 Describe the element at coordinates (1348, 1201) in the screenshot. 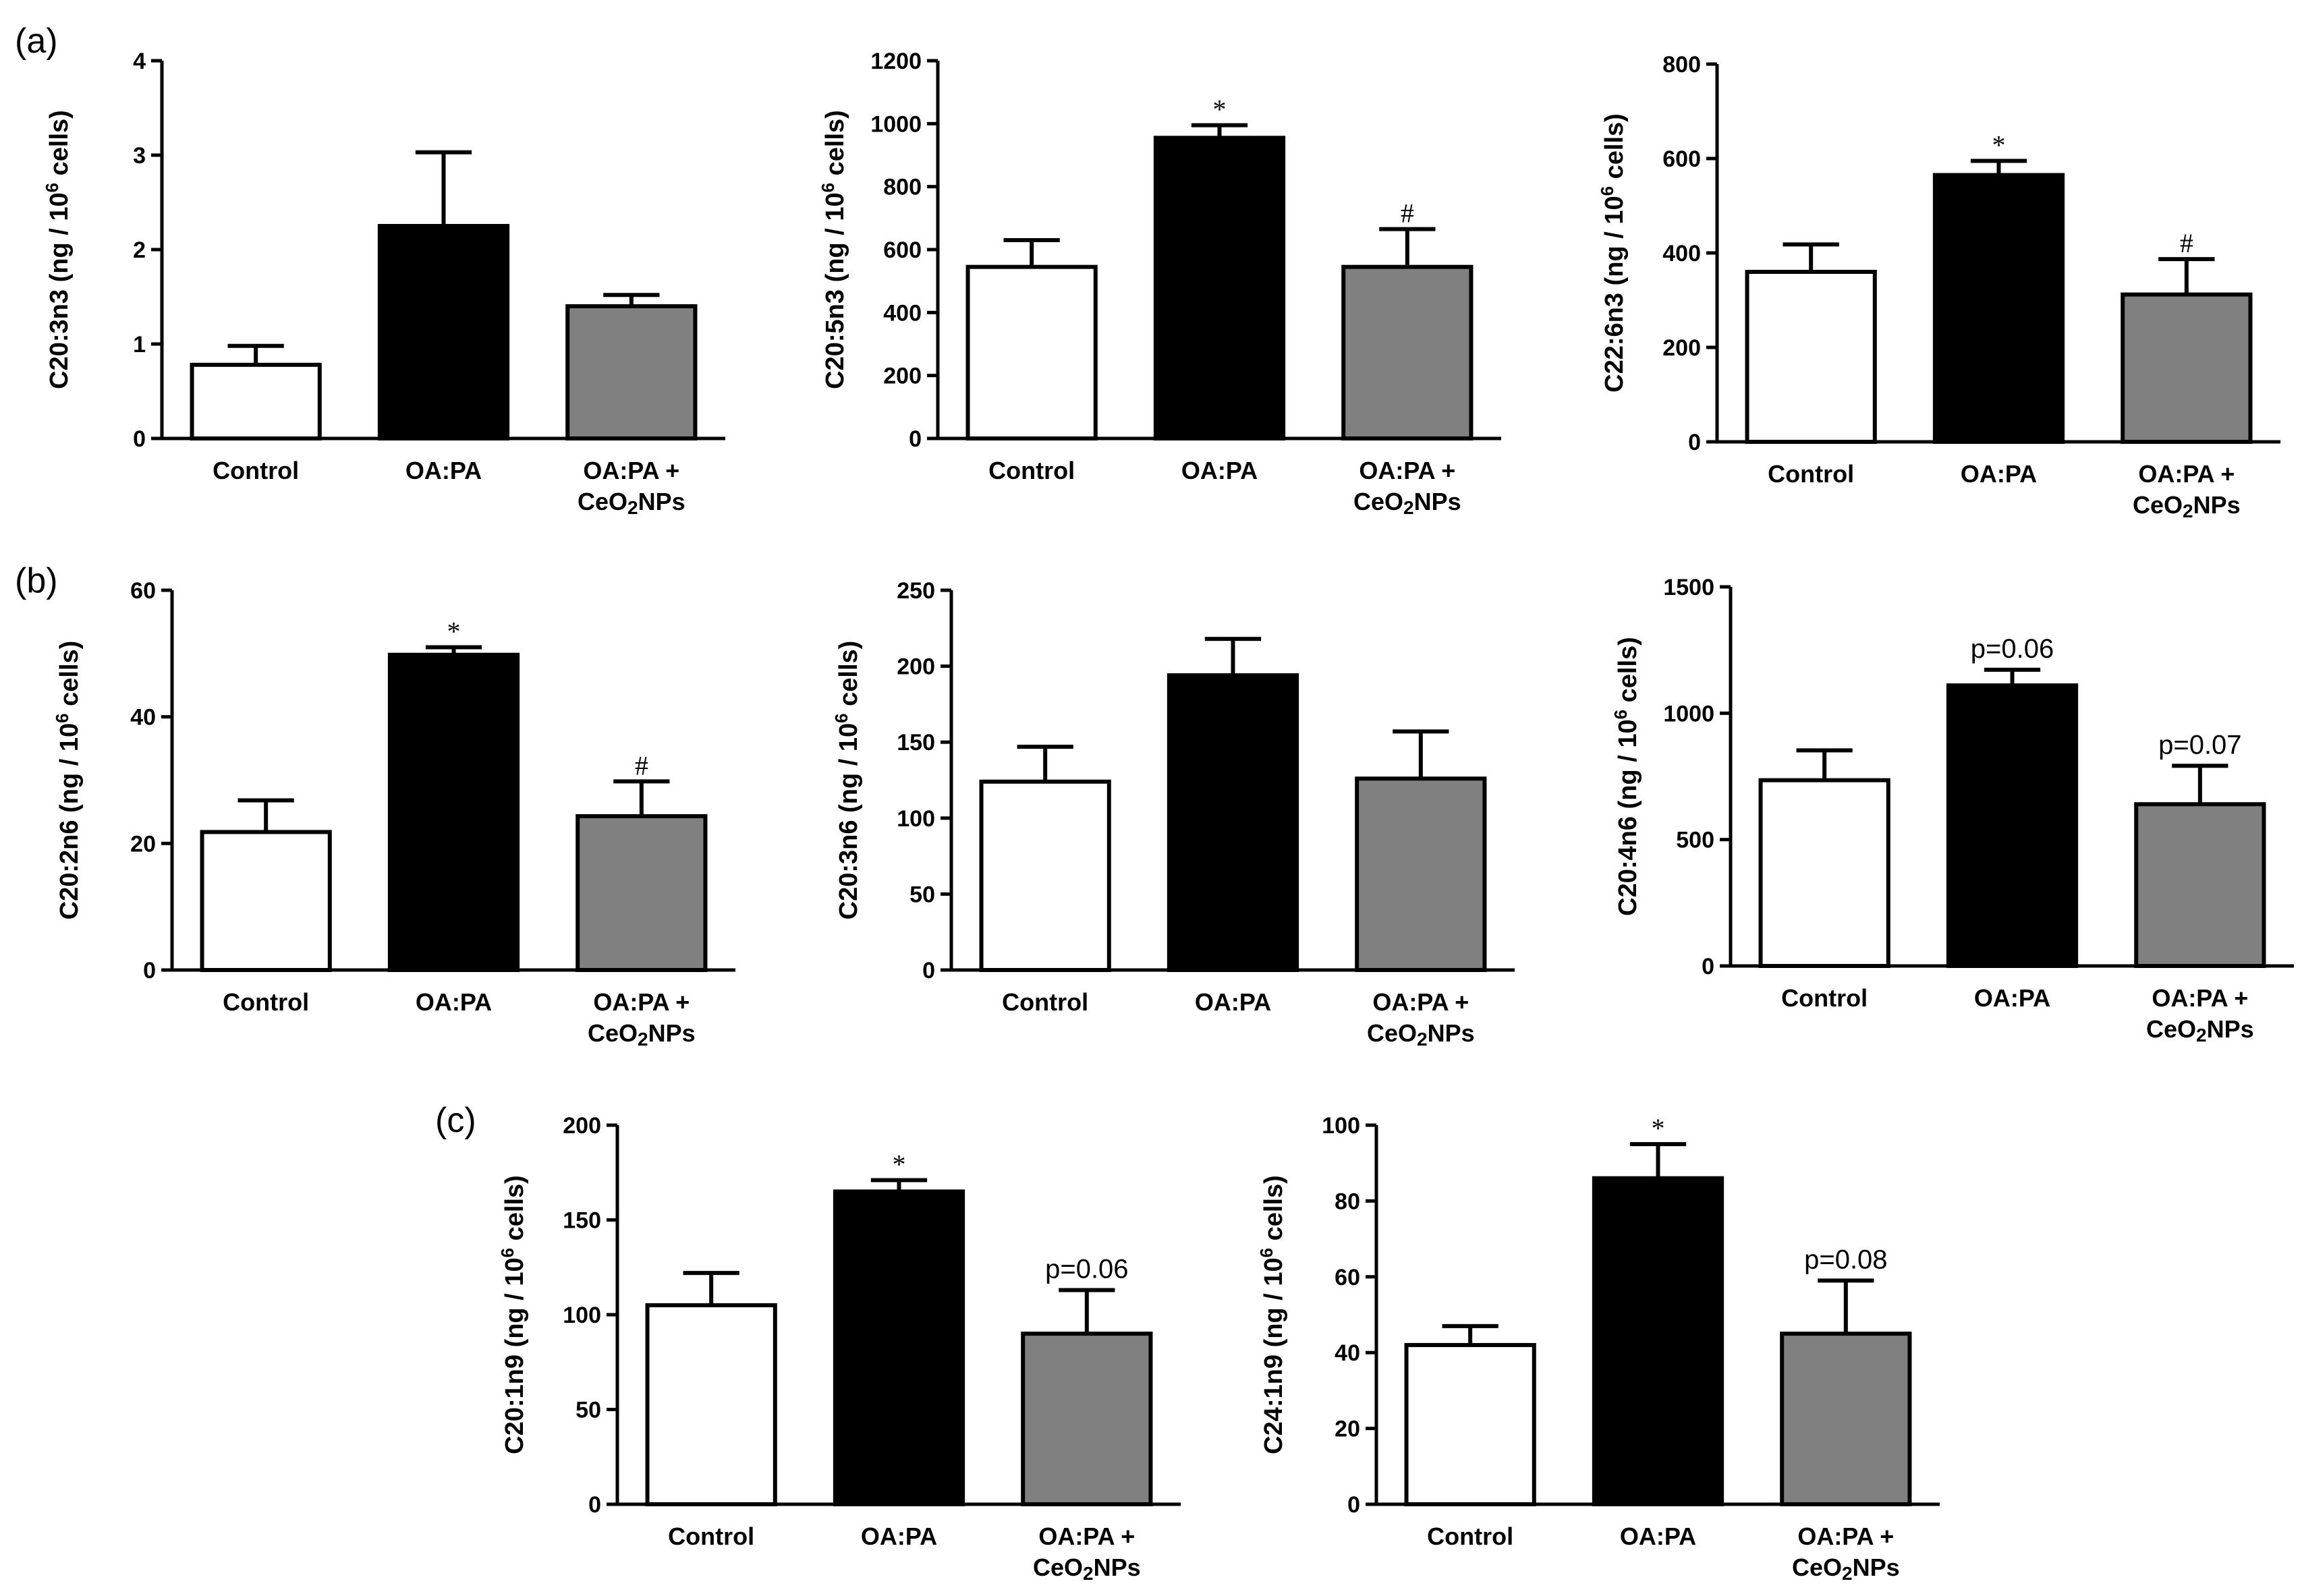

I see `y-tick-label: 80` at that location.